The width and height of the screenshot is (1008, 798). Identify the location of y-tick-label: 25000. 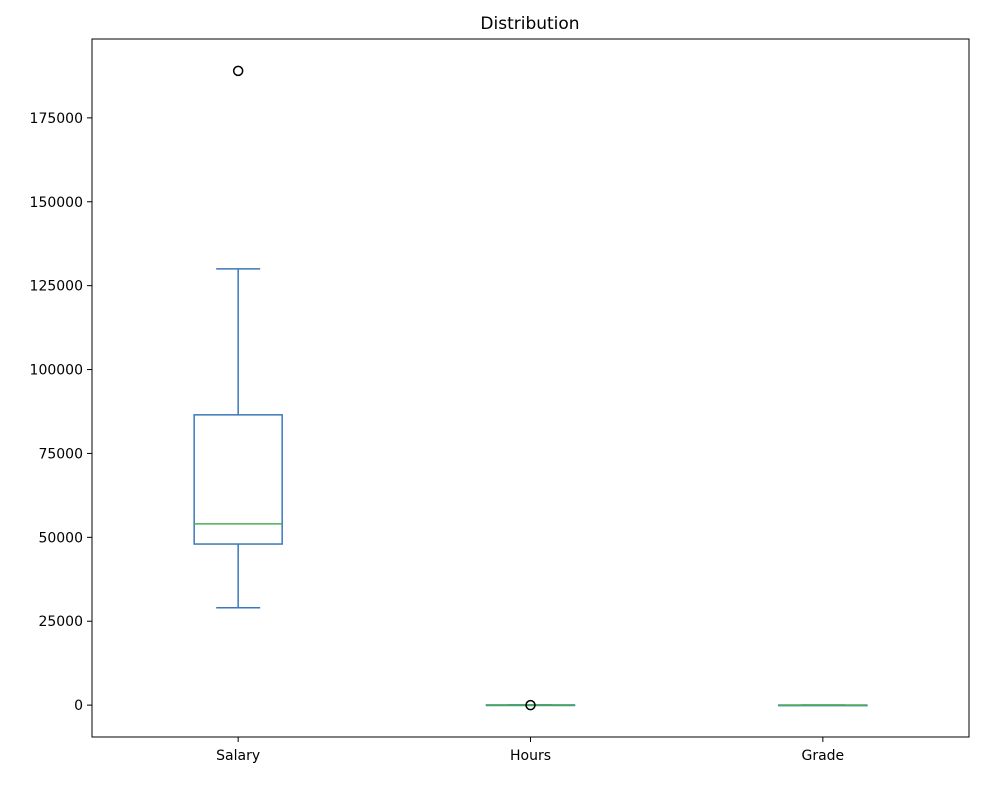
(60, 622).